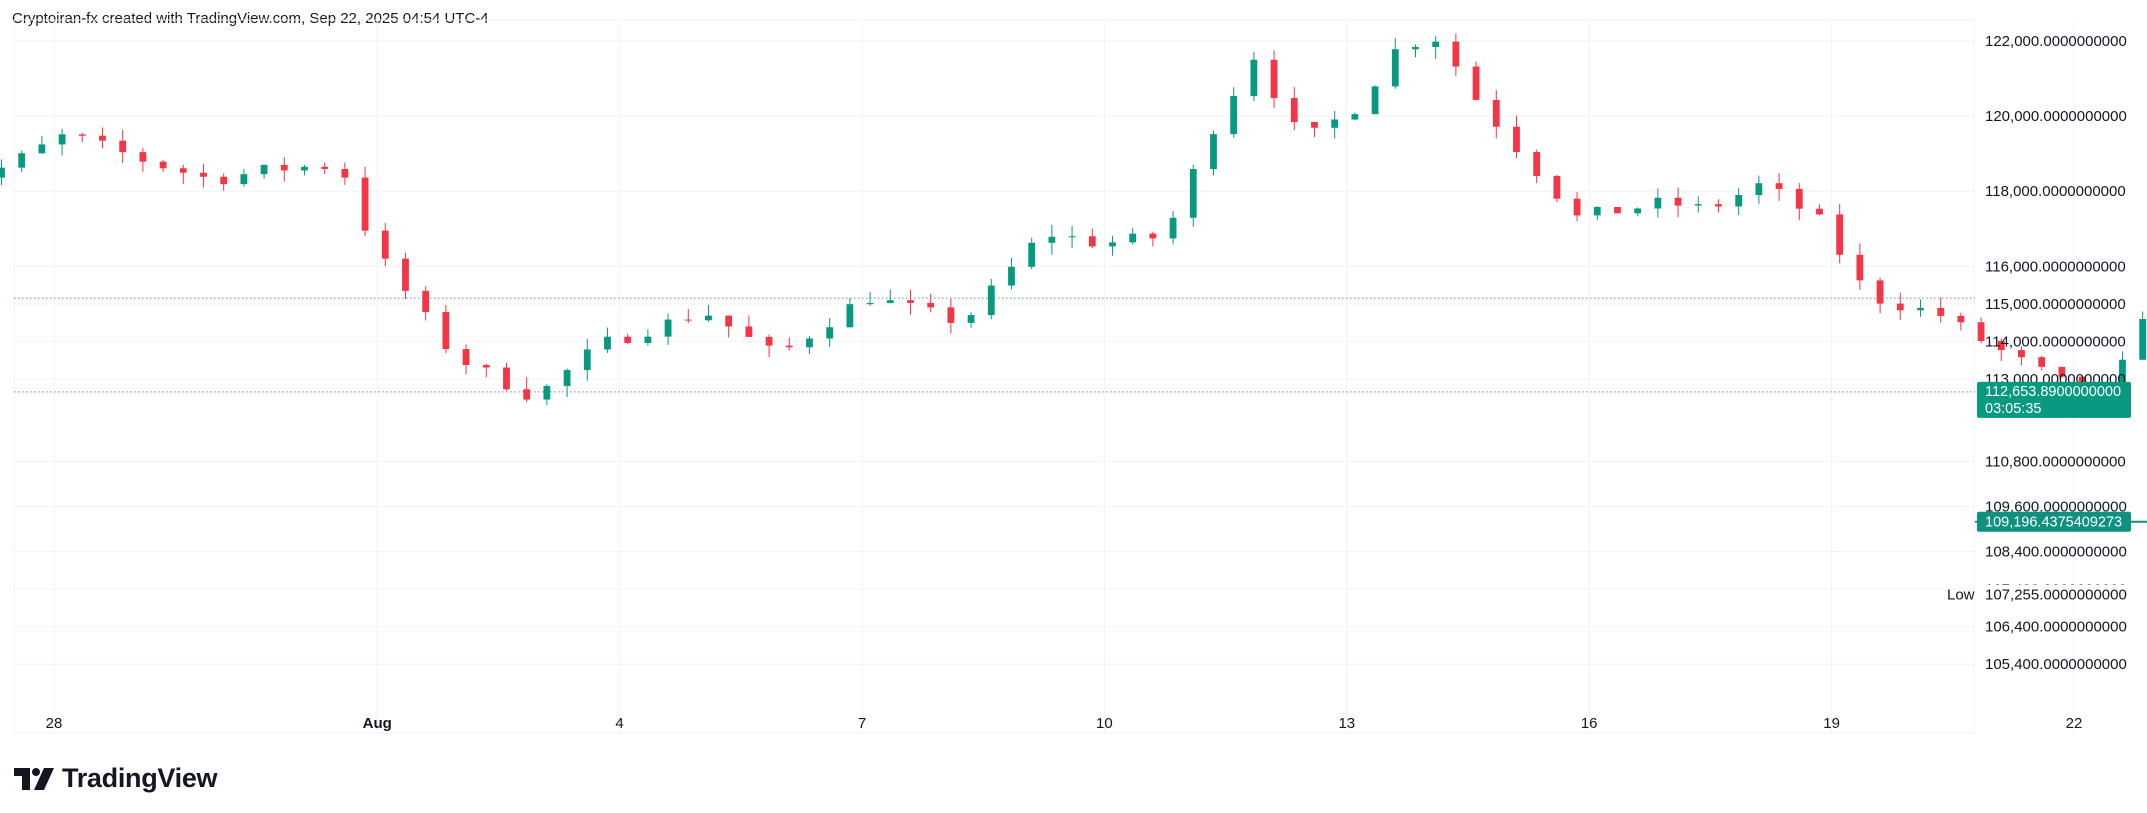 Image resolution: width=2147 pixels, height=813 pixels. Describe the element at coordinates (2055, 266) in the screenshot. I see `price-tick-label: 116,000.0000000000` at that location.